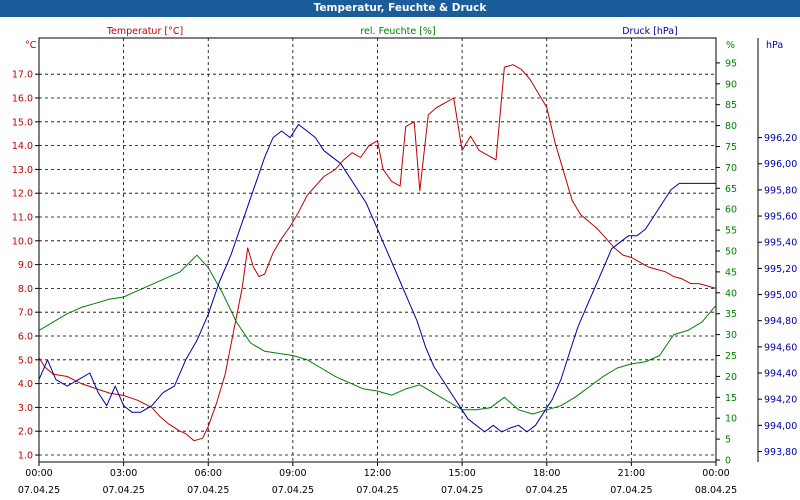 This screenshot has width=800, height=500. What do you see at coordinates (31, 45) in the screenshot?
I see `temperature-unit: °C` at bounding box center [31, 45].